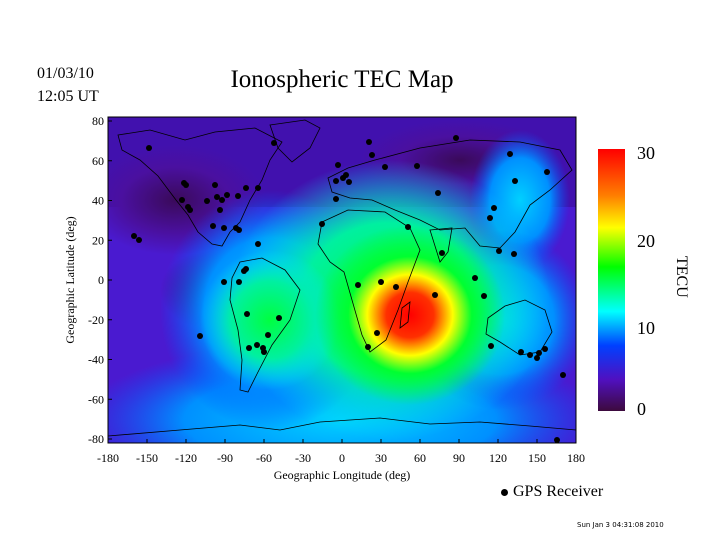 The width and height of the screenshot is (720, 540). What do you see at coordinates (186, 458) in the screenshot?
I see `lon-tick-label: -120` at bounding box center [186, 458].